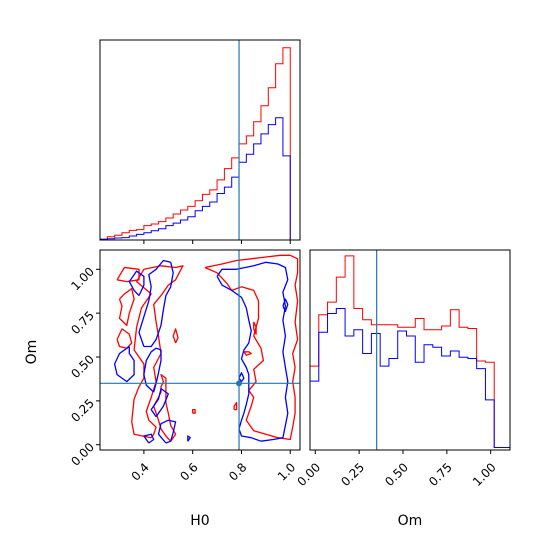 This screenshot has height=550, width=550. What do you see at coordinates (237, 471) in the screenshot?
I see `joint-x-tick-label: 0.8` at bounding box center [237, 471].